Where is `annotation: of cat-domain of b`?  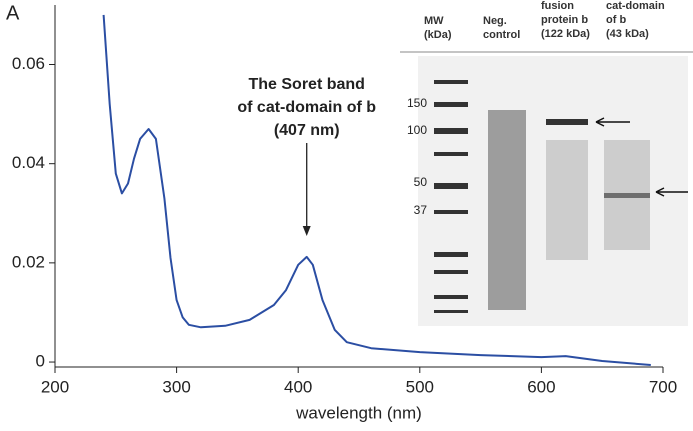 annotation: of cat-domain of b is located at coordinates (306, 107).